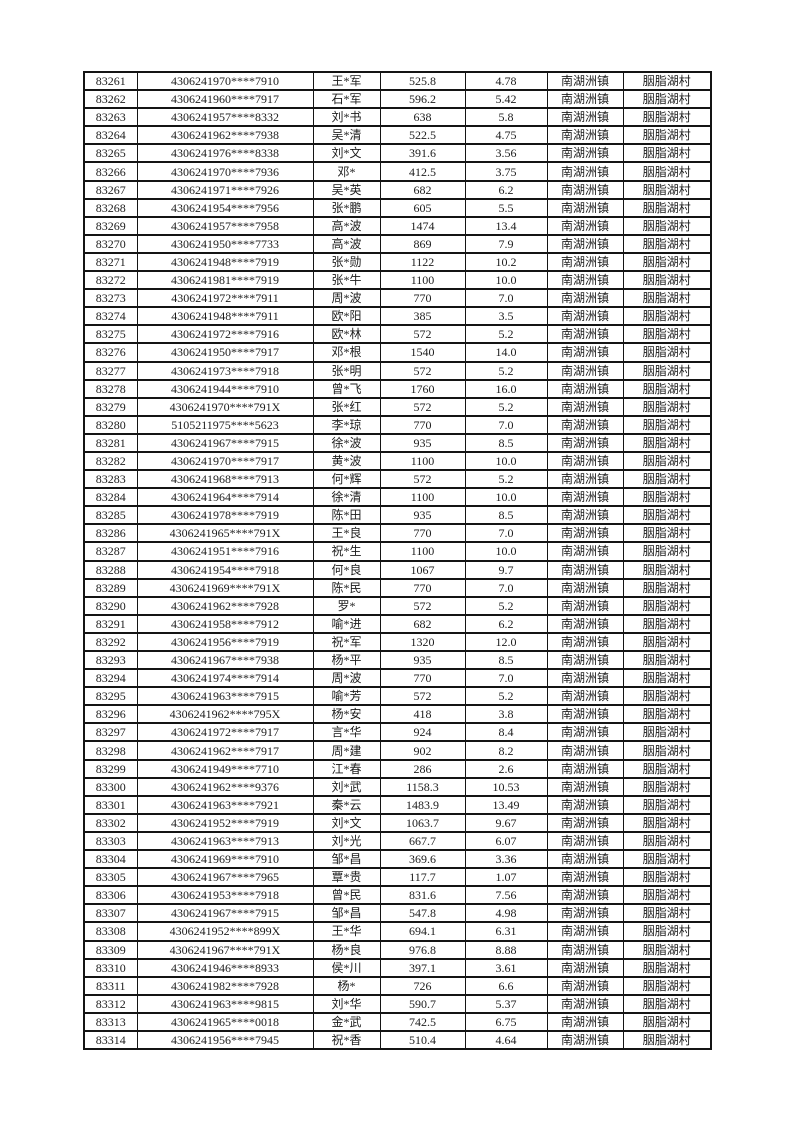  I want to click on cell-name: 张*明, so click(346, 370).